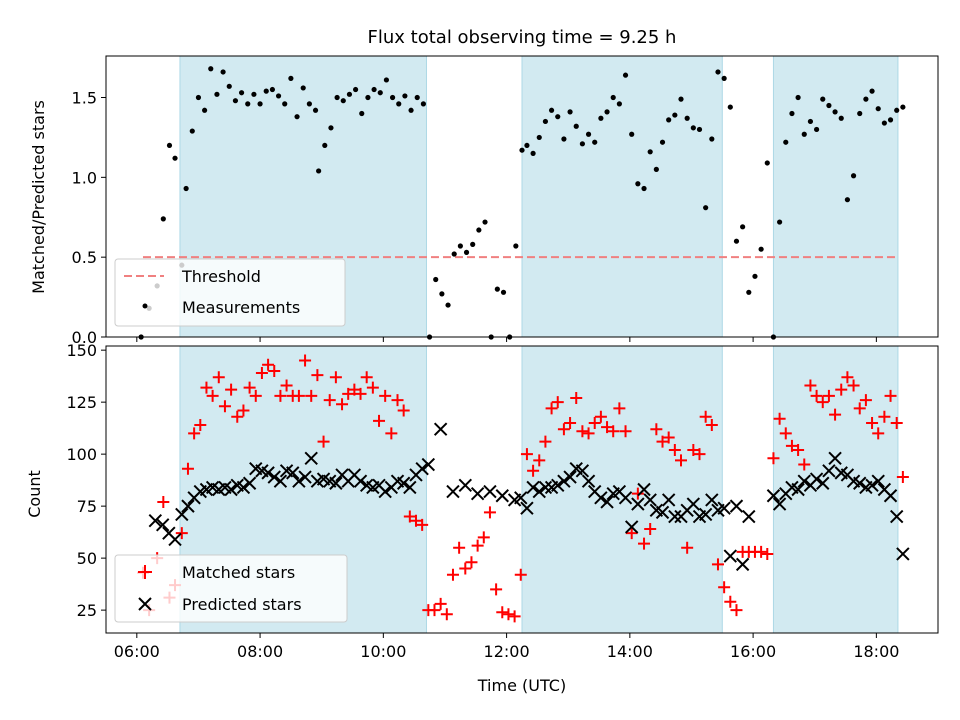 The height and width of the screenshot is (720, 960). Describe the element at coordinates (221, 276) in the screenshot. I see `legend-threshold-label: Threshold` at that location.